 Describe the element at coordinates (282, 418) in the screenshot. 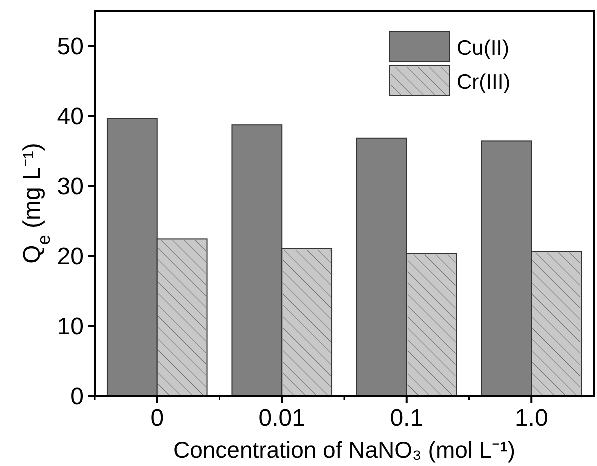

I see `x-tick-label: 0.01` at that location.